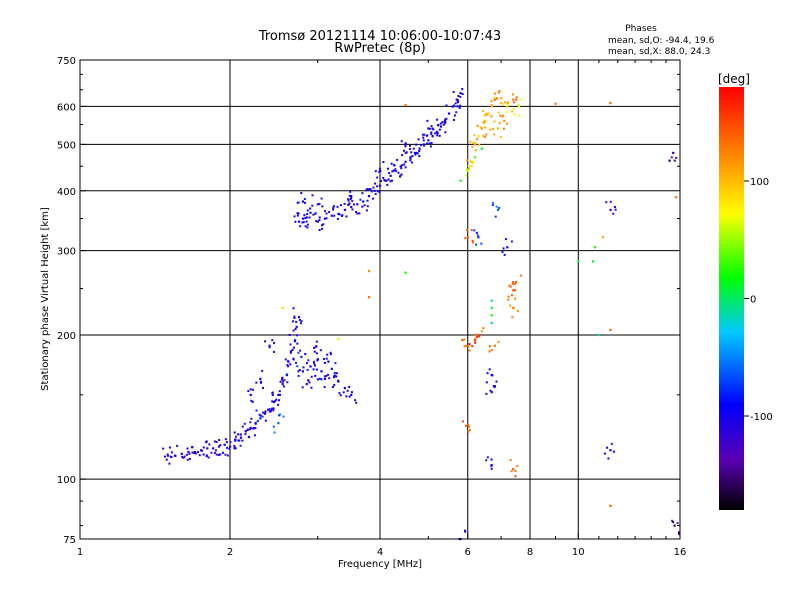 The image size is (800, 600). I want to click on y-tick-label: 200, so click(66, 336).